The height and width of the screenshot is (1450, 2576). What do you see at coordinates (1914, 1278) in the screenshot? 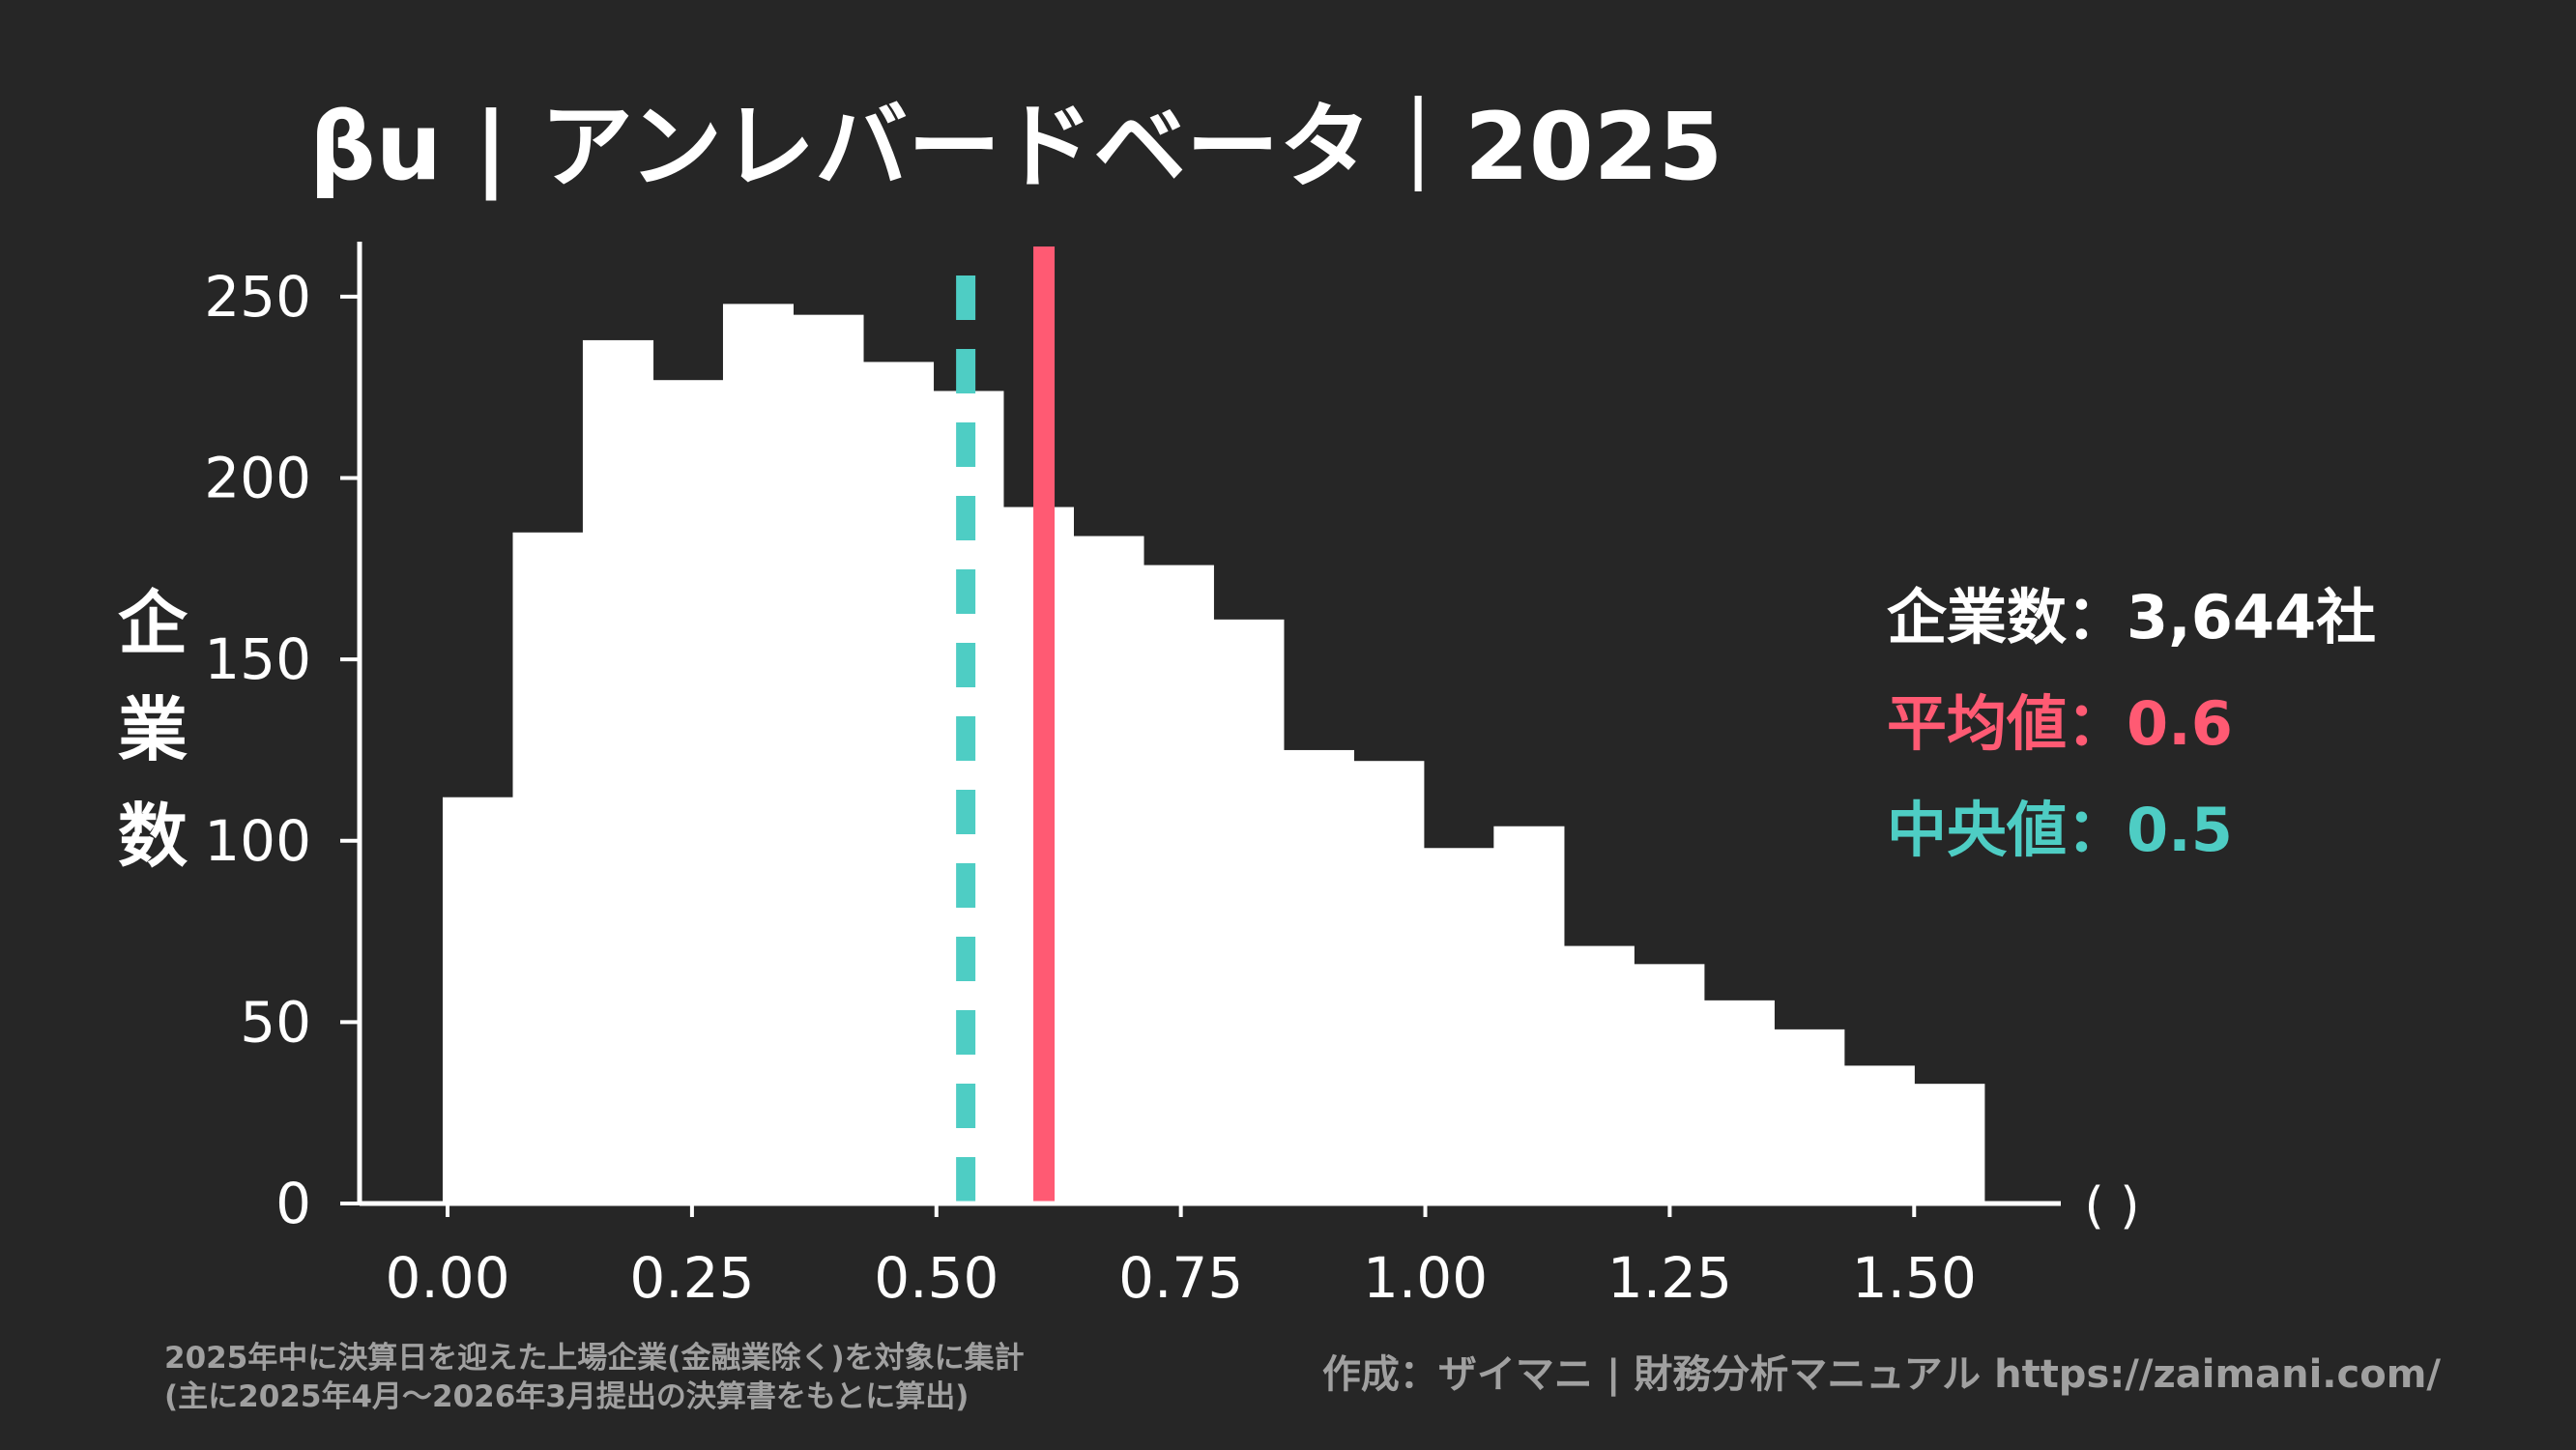
I see `x-tick-label: 1.50` at bounding box center [1914, 1278].